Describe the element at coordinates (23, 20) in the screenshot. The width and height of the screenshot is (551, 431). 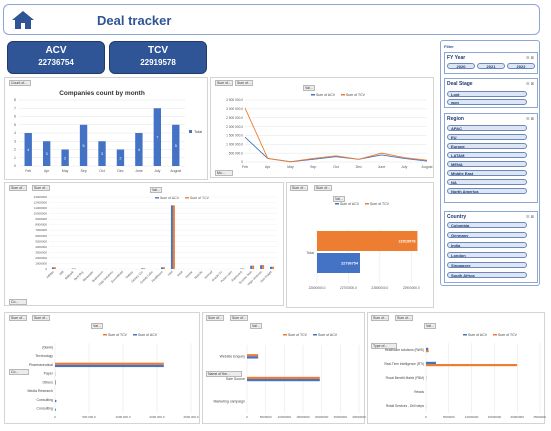
I see `home-icon` at that location.